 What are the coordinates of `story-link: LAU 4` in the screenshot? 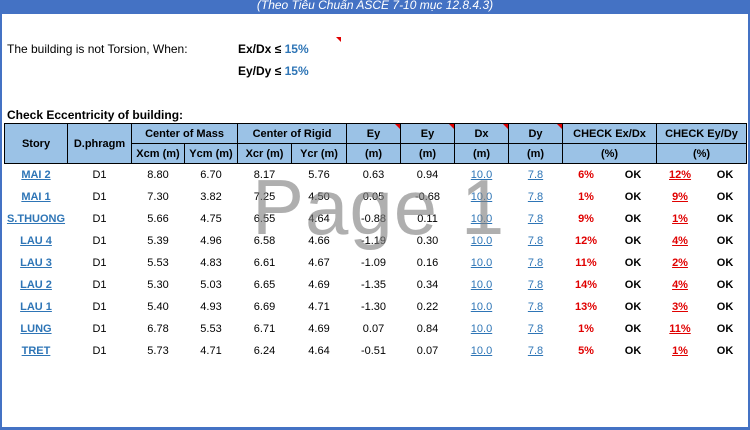 It's located at (36, 241).